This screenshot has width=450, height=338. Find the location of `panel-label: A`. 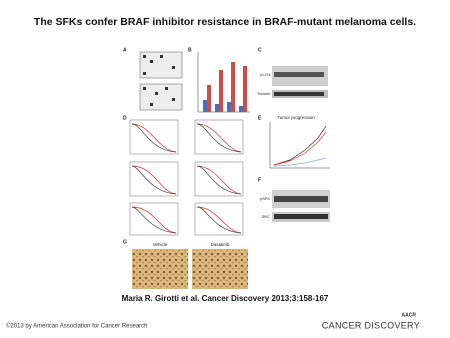

panel-label: A is located at coordinates (125, 50).